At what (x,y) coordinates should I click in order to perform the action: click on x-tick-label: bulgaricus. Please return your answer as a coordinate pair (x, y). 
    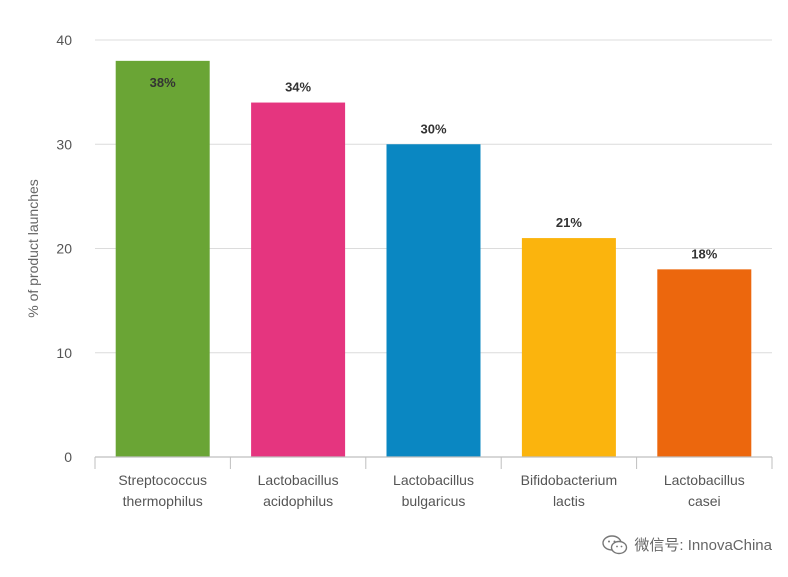
    Looking at the image, I should click on (434, 501).